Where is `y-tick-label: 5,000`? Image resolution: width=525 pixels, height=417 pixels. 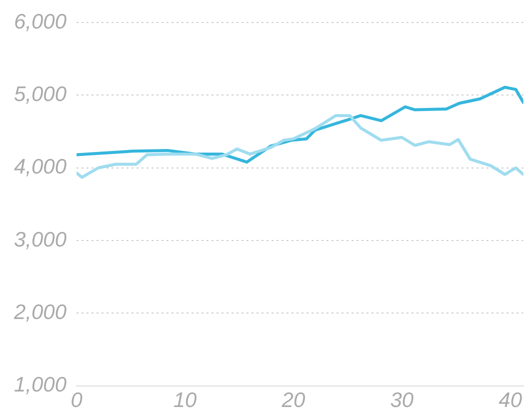 y-tick-label: 5,000 is located at coordinates (40, 94).